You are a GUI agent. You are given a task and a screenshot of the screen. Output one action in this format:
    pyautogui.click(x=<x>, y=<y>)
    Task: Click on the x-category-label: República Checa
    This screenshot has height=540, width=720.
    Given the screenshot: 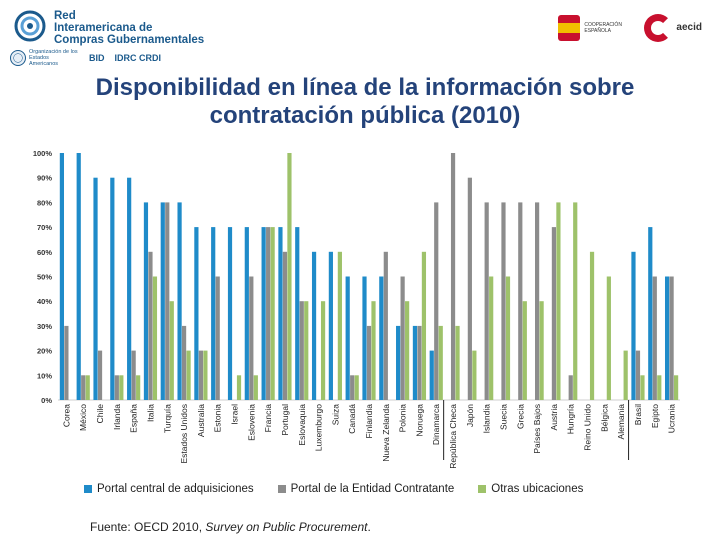 What is the action you would take?
    pyautogui.click(x=453, y=436)
    